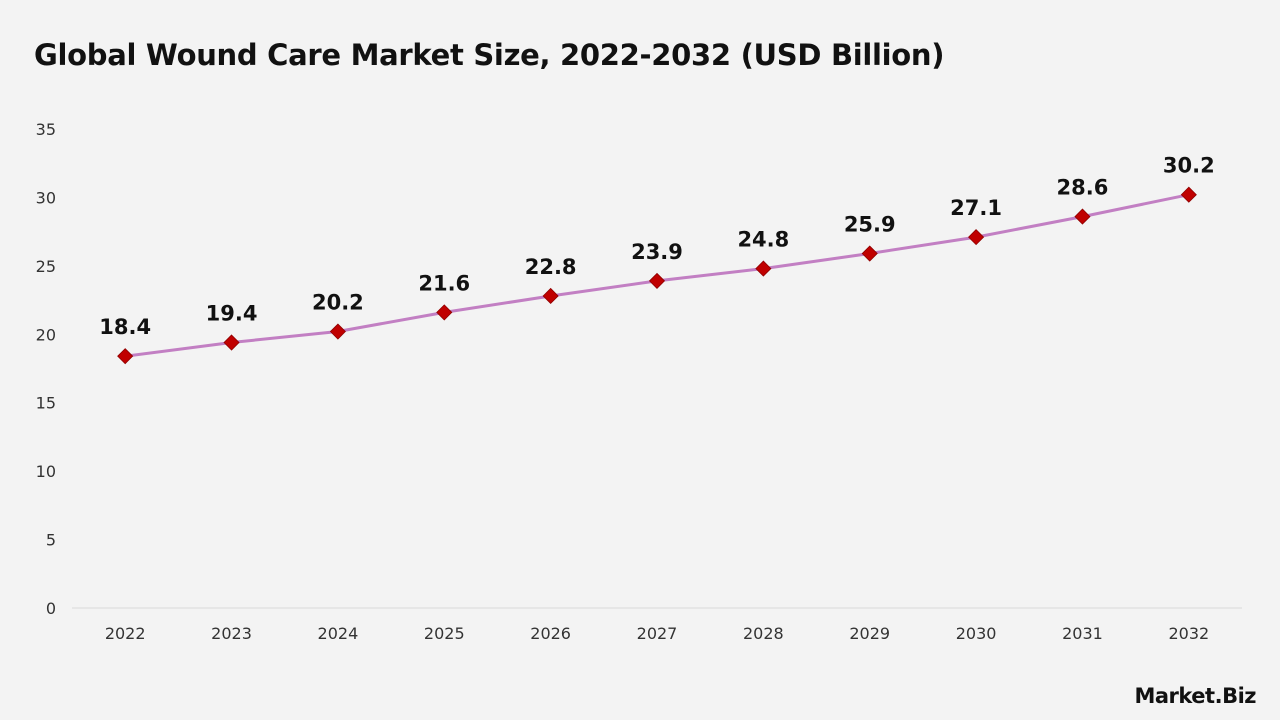 The width and height of the screenshot is (1280, 720). Describe the element at coordinates (1189, 166) in the screenshot. I see `data-label: 30.2` at that location.